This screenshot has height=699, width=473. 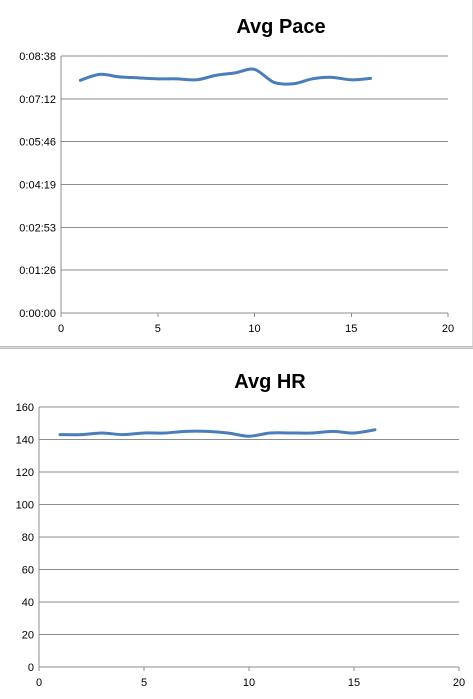 I want to click on chart-divider, so click(x=236, y=347).